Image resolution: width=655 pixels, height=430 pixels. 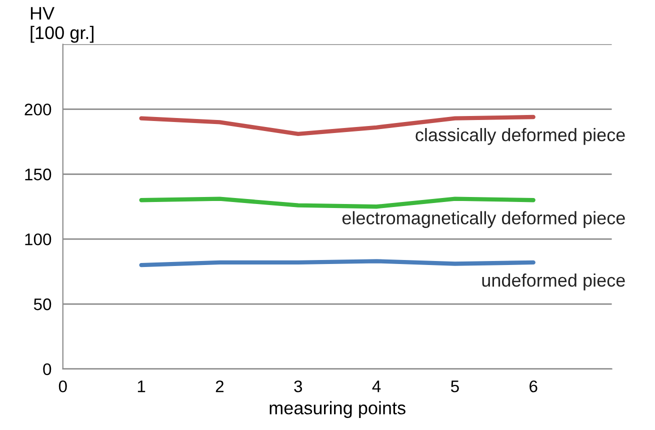 What do you see at coordinates (62, 25) in the screenshot?
I see `y-axis-title: HV [100 gr.]` at bounding box center [62, 25].